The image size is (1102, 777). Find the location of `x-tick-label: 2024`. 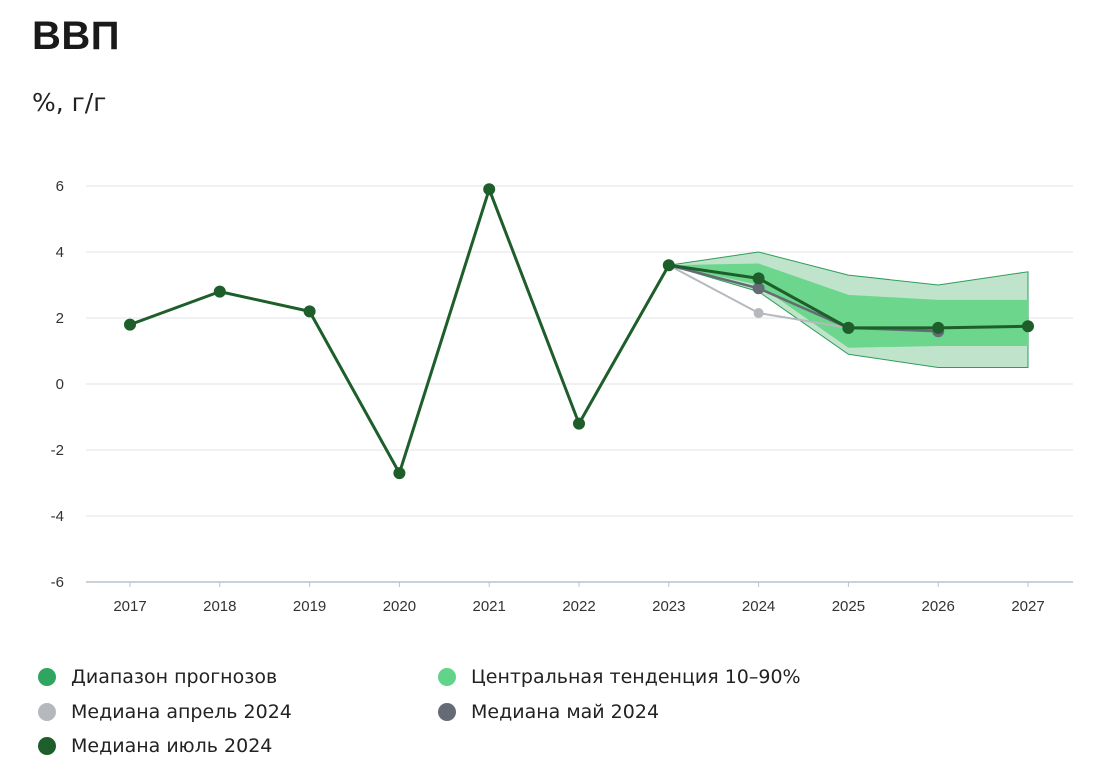

x-tick-label: 2024 is located at coordinates (758, 606).